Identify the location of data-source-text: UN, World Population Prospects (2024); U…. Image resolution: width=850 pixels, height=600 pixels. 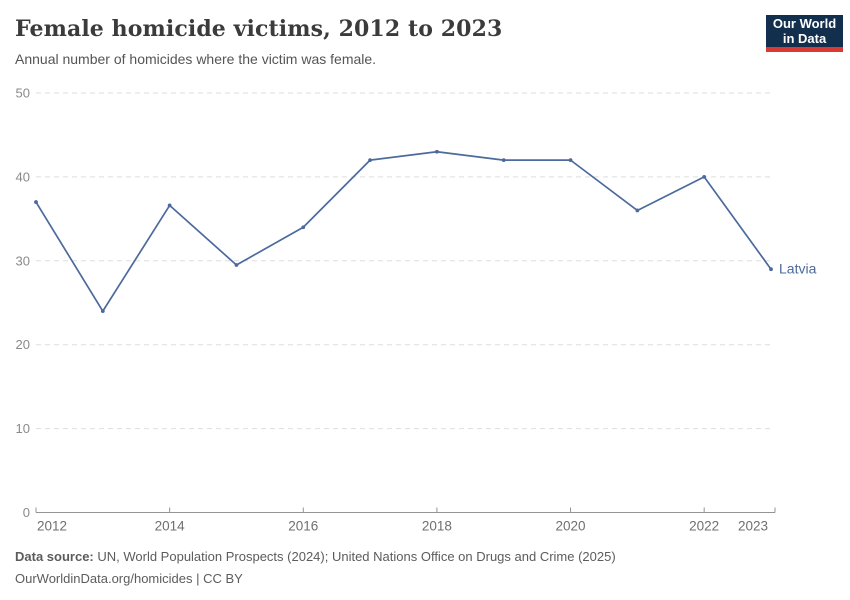
(354, 556).